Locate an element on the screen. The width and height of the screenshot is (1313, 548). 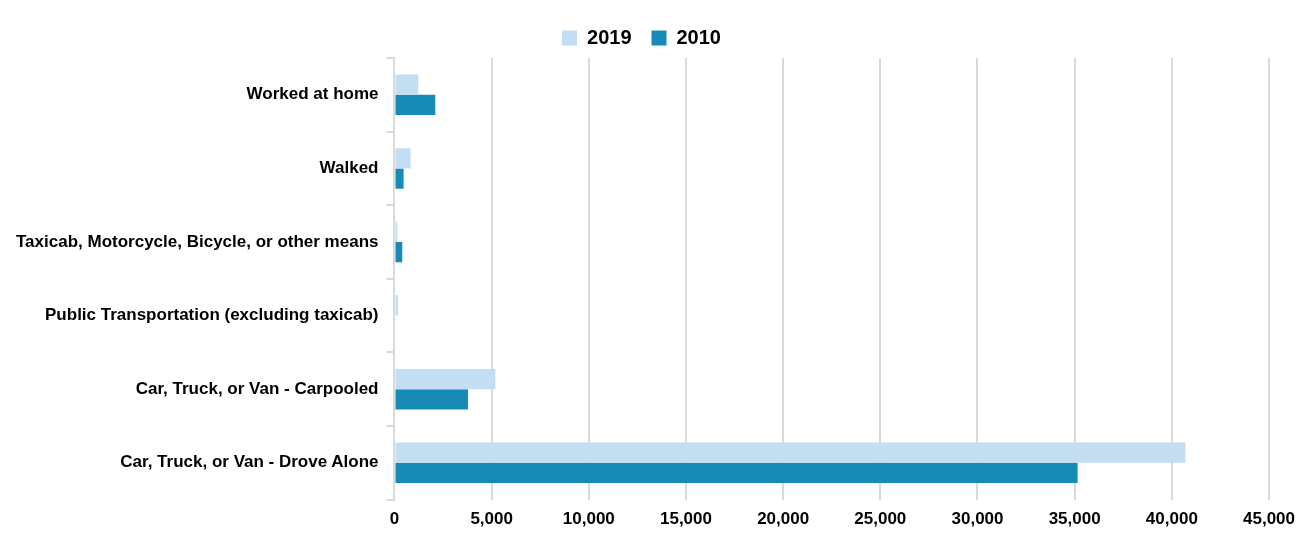
x-tick-label: 20,000 is located at coordinates (783, 519).